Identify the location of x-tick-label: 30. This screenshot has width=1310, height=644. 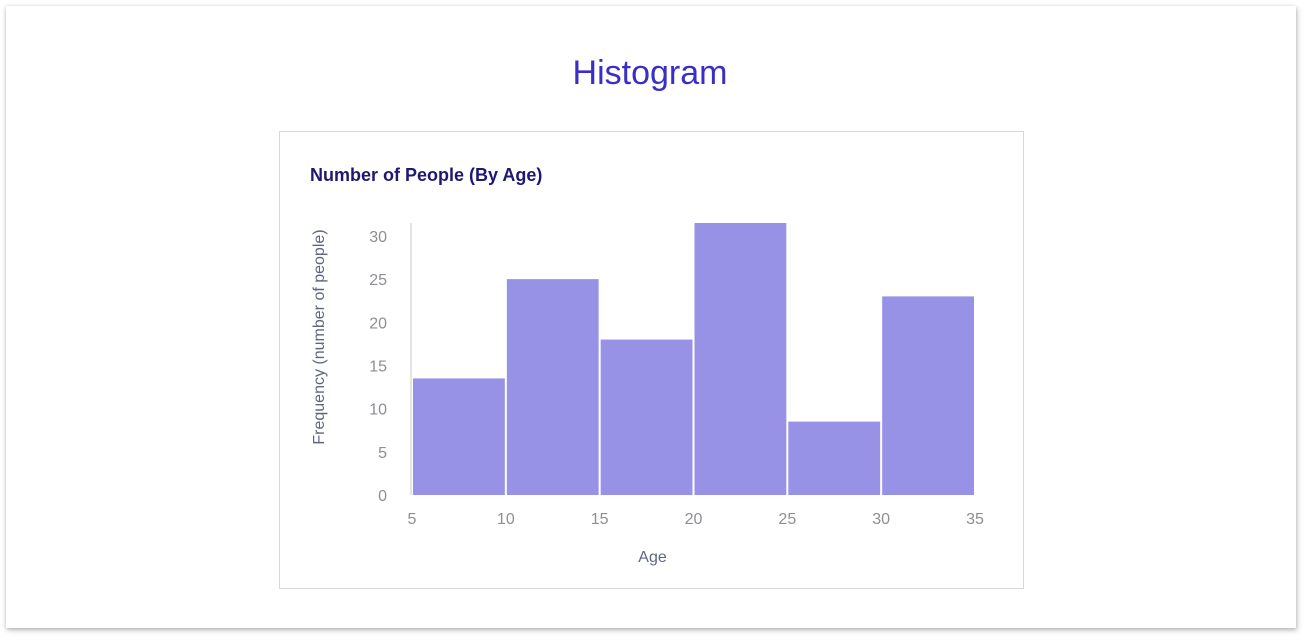
(881, 519).